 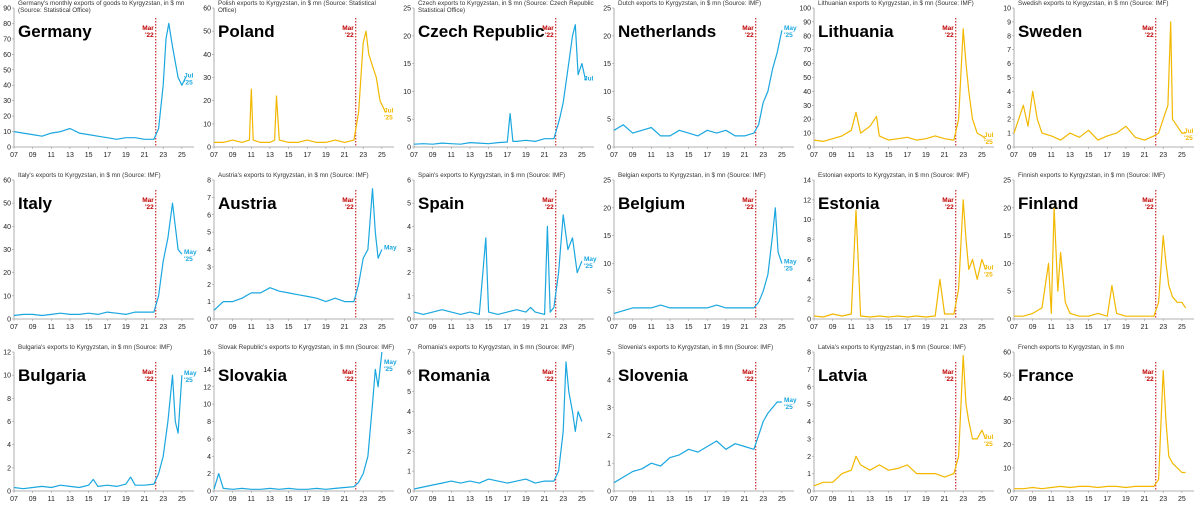 What do you see at coordinates (1098, 426) in the screenshot?
I see `chart-svg: 0 10 20 30 40 50 60 07 09 11 13 15 17 19 21 23 25 Mar'22` at bounding box center [1098, 426].